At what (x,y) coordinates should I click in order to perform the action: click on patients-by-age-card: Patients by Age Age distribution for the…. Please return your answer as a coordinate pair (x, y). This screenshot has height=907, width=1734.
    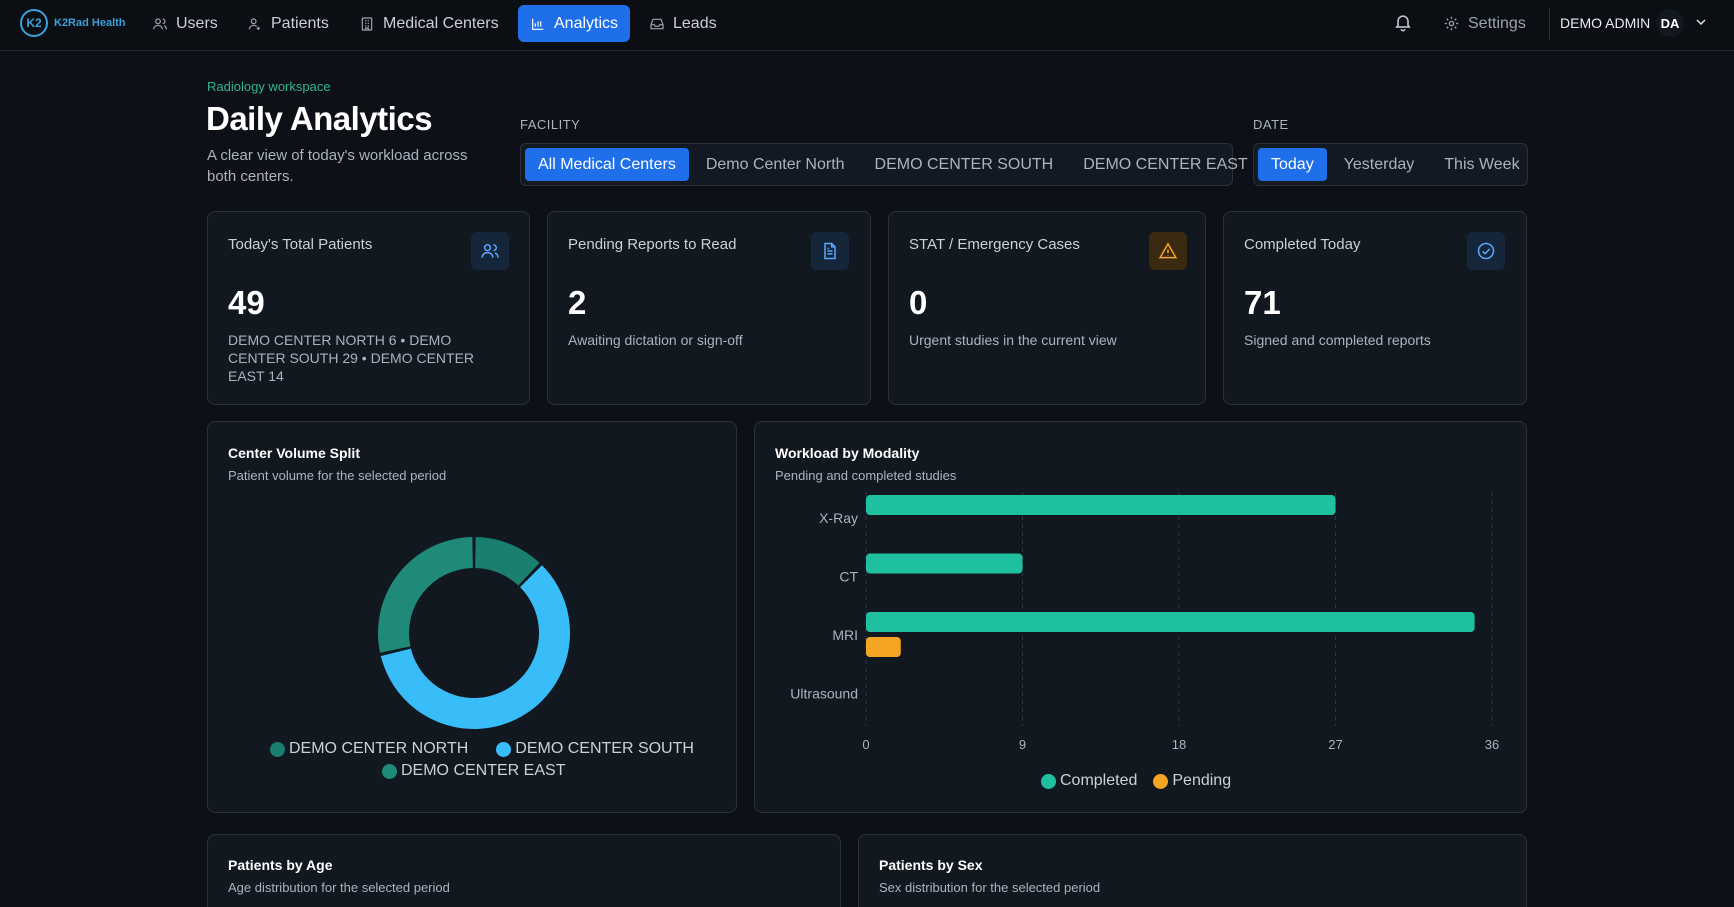
    Looking at the image, I should click on (524, 870).